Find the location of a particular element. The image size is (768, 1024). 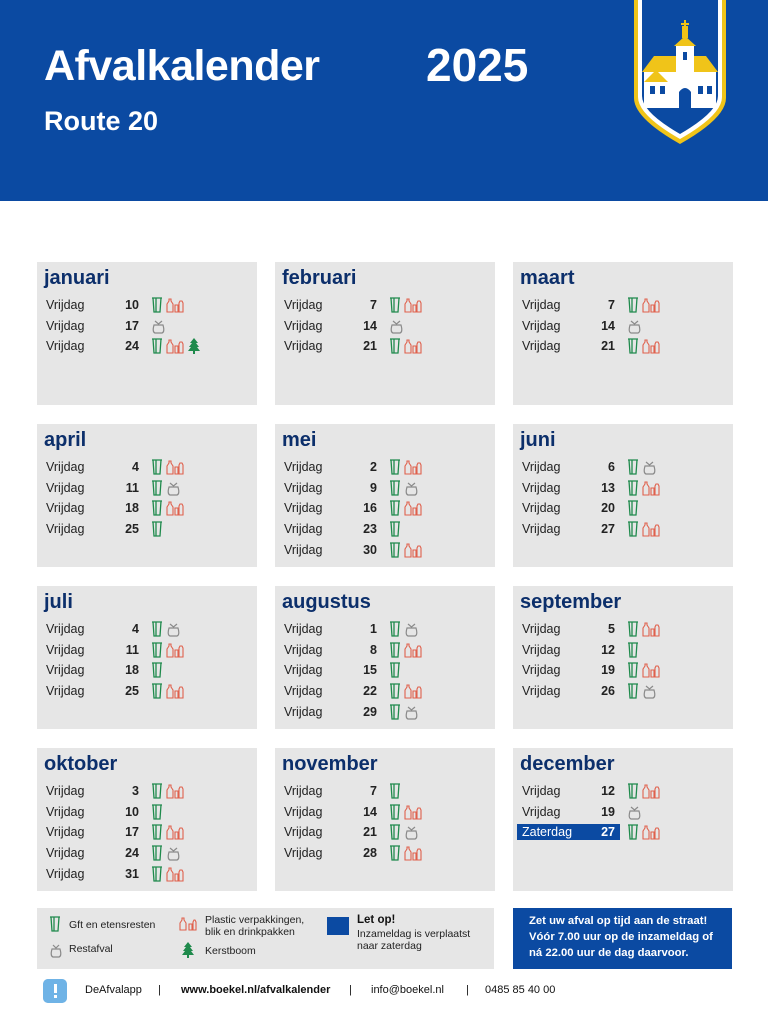

collection-row: Vrijdag 18 is located at coordinates (147, 670).